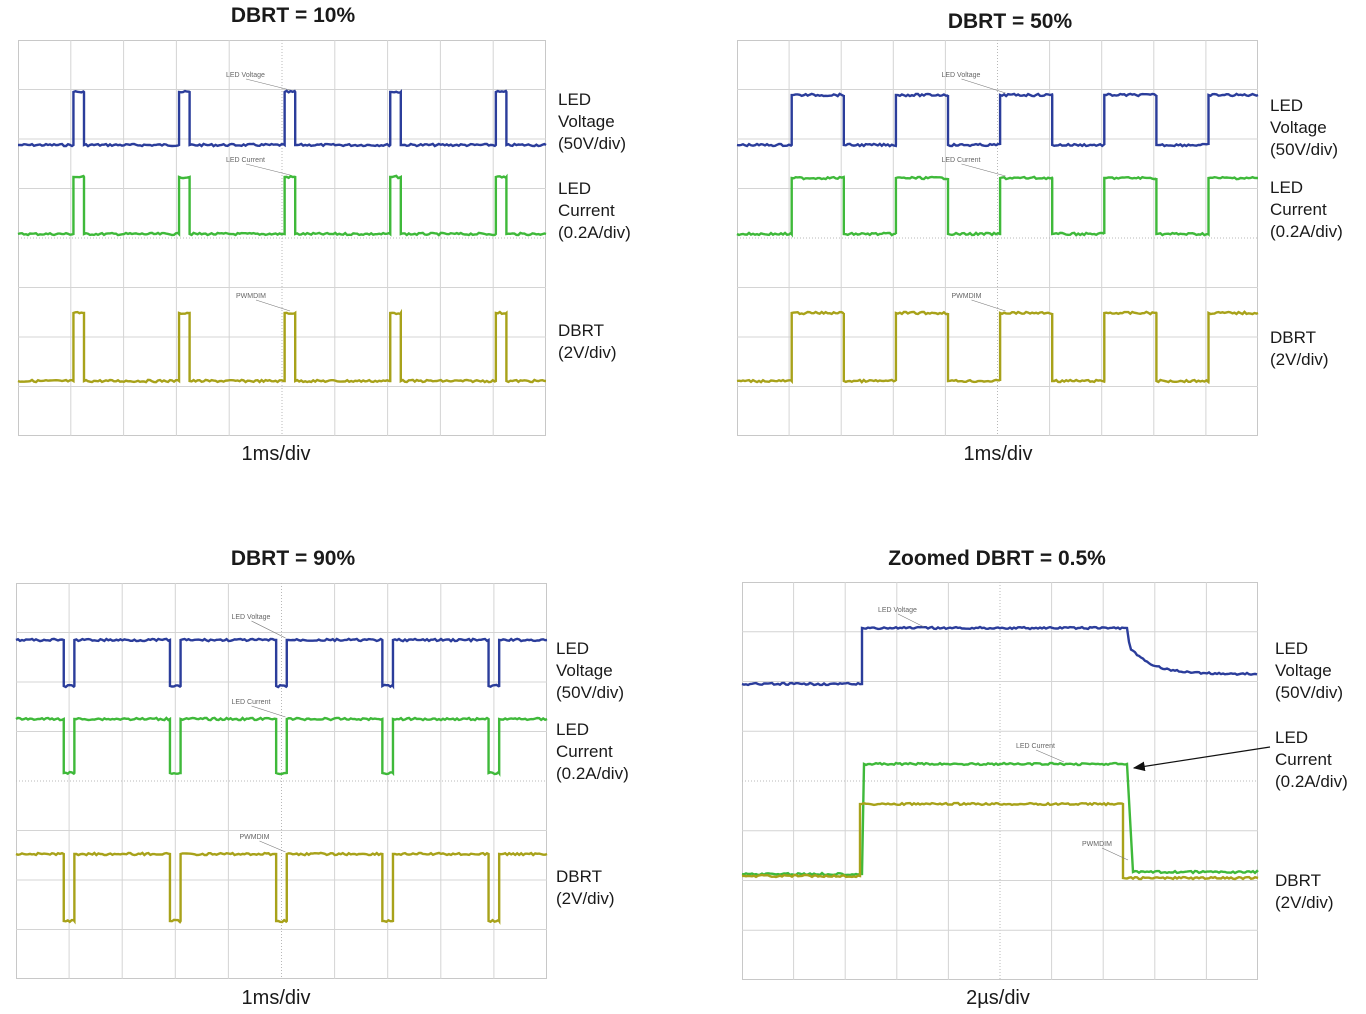 The image size is (1366, 1014). Describe the element at coordinates (998, 998) in the screenshot. I see `x-axis-label: 2µs/div` at that location.